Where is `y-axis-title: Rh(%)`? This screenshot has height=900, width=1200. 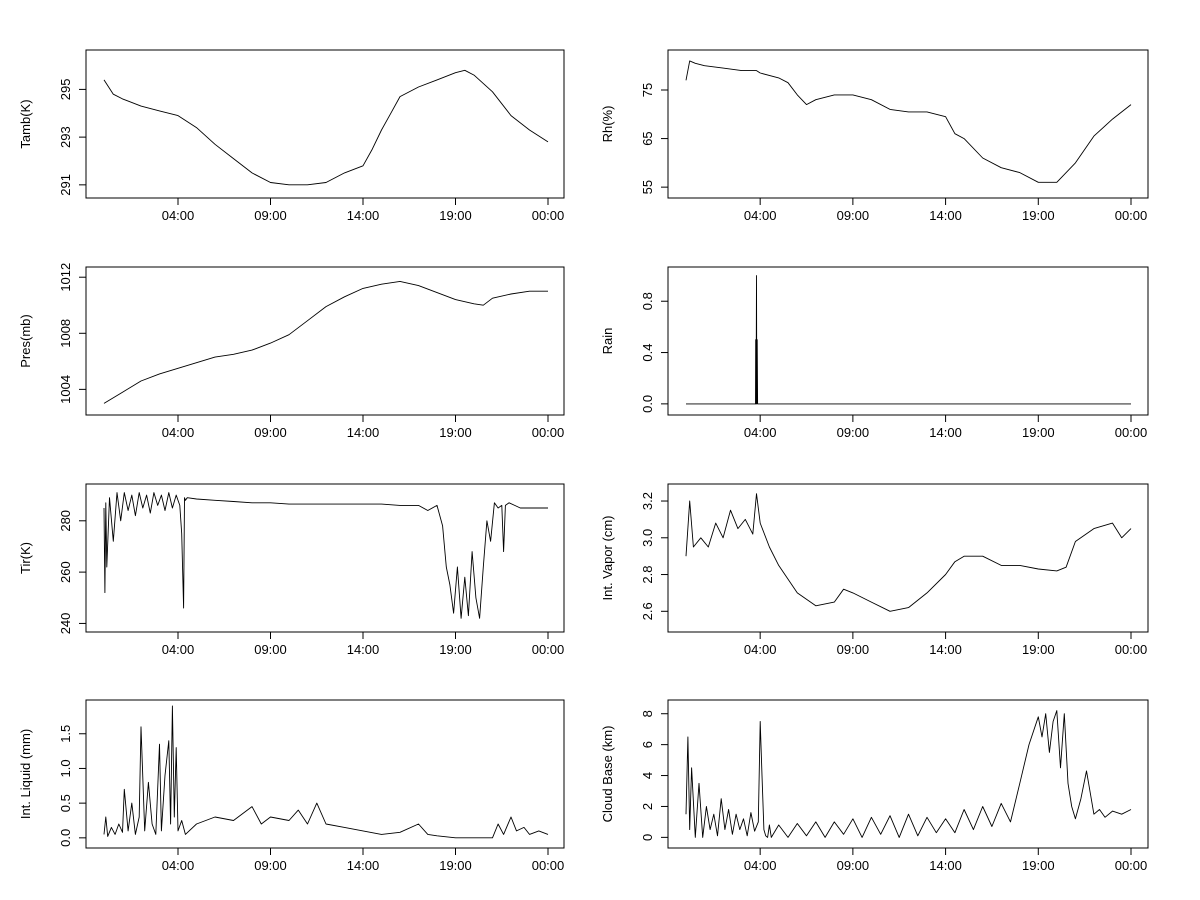
y-axis-title: Rh(%) is located at coordinates (607, 124).